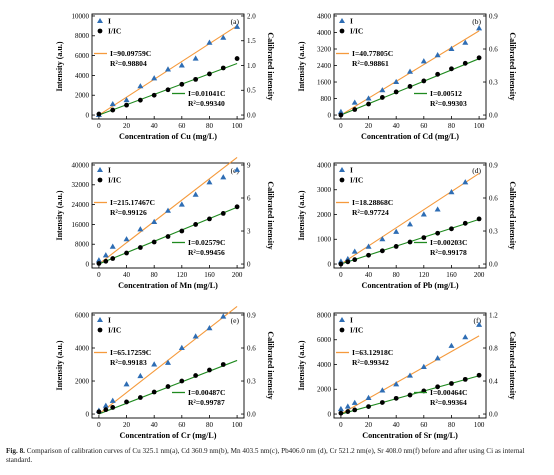 The image size is (554, 475). Describe the element at coordinates (82, 315) in the screenshot. I see `y-tick-label: 6000` at that location.